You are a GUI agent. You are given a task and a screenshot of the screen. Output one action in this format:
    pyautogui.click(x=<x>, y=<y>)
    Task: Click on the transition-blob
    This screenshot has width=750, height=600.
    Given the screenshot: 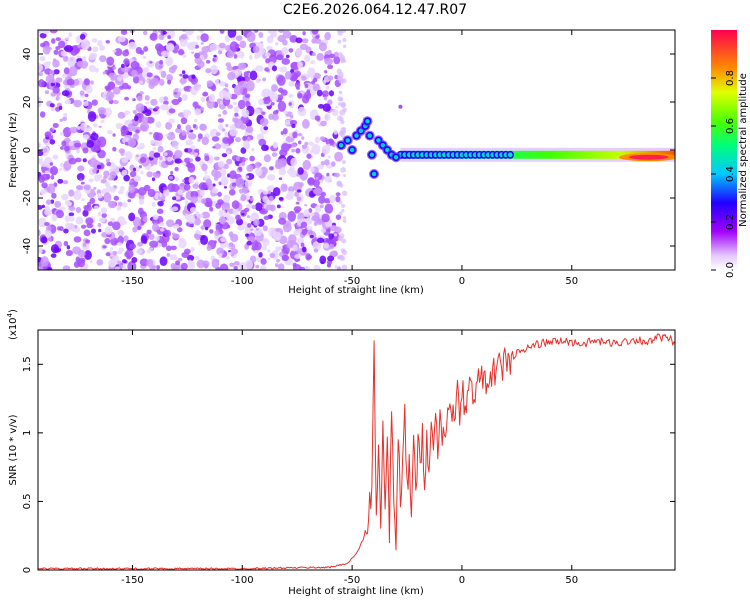 What is the action you would take?
    pyautogui.click(x=374, y=174)
    